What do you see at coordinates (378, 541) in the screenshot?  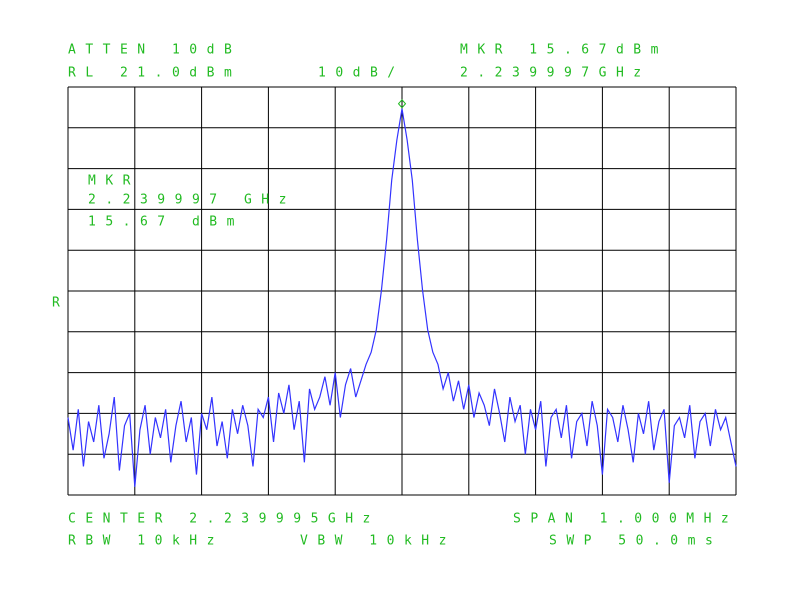 I see `vbw-label: VBW 10kHz` at bounding box center [378, 541].